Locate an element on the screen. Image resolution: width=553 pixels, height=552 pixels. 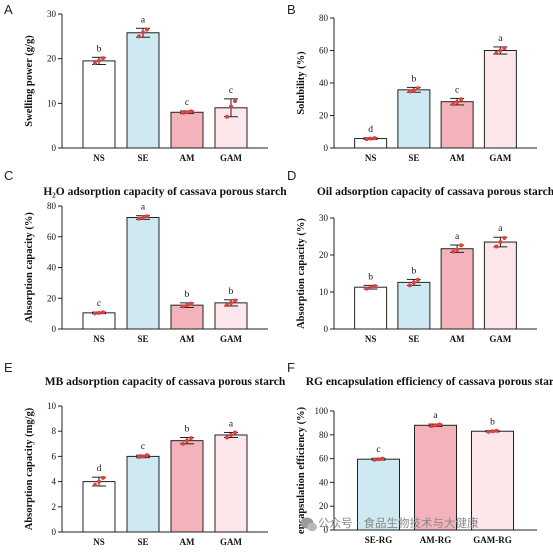
x-tick-label: SE-RG is located at coordinates (379, 540).